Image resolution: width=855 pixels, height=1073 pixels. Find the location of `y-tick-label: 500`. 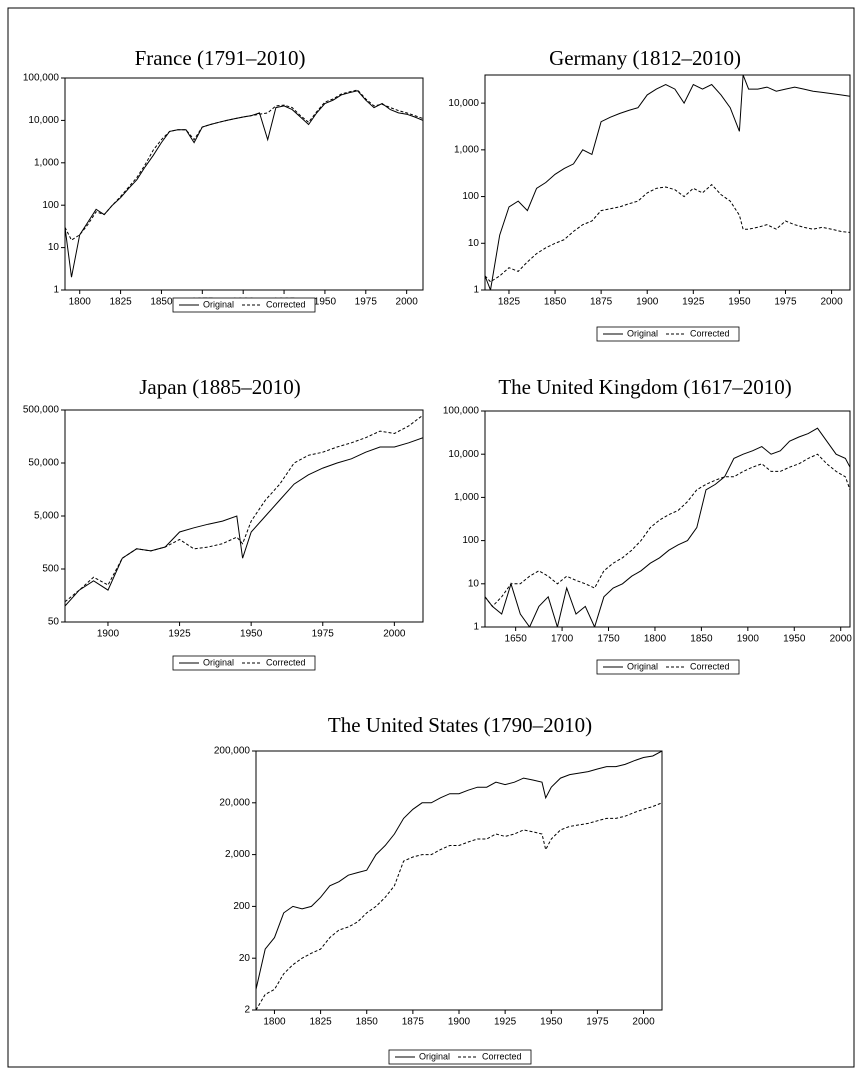

y-tick-label: 500 is located at coordinates (50, 569).